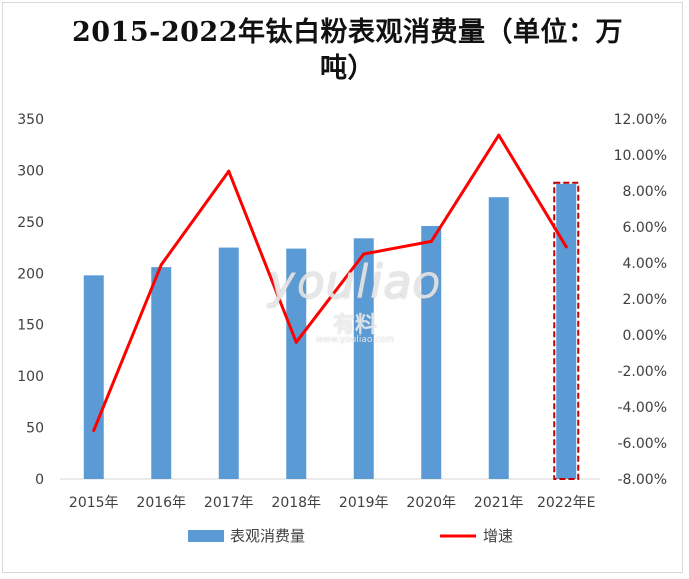 The height and width of the screenshot is (579, 689). I want to click on y-left-tick-label: 150, so click(30, 326).